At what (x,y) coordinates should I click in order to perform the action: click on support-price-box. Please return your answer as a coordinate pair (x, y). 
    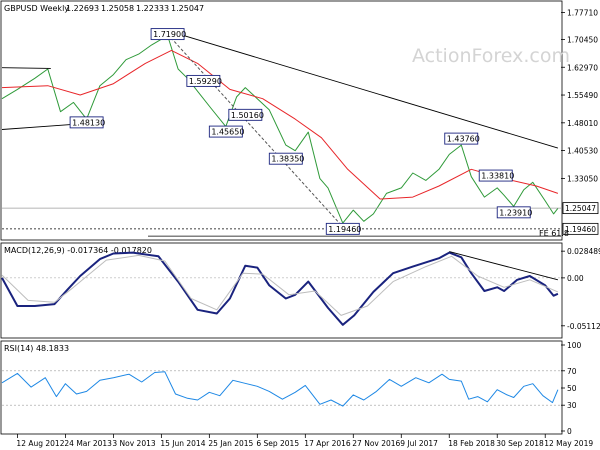
    Looking at the image, I should click on (580, 228).